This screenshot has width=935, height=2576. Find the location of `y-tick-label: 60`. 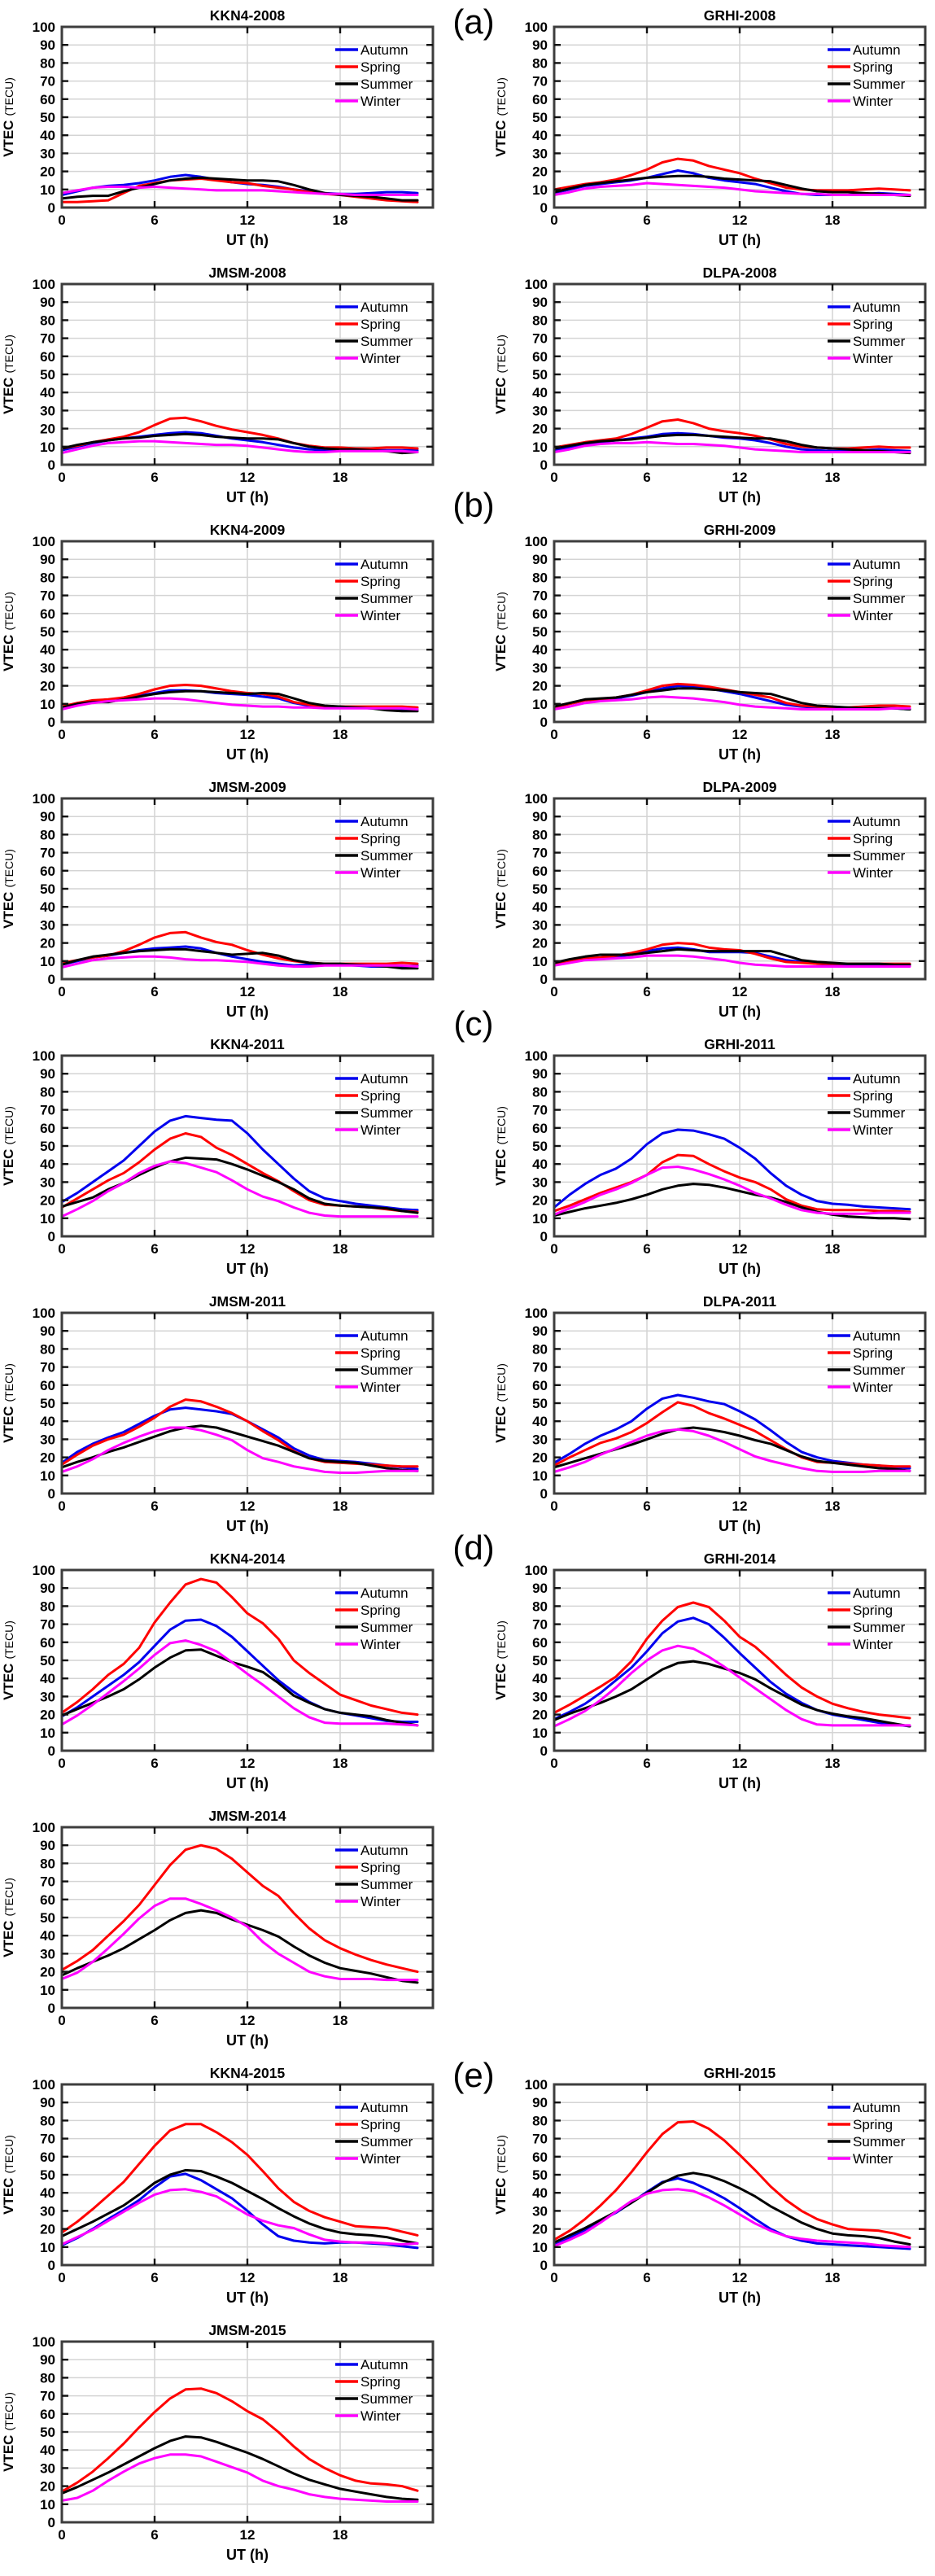

y-tick-label: 60 is located at coordinates (47, 1643).